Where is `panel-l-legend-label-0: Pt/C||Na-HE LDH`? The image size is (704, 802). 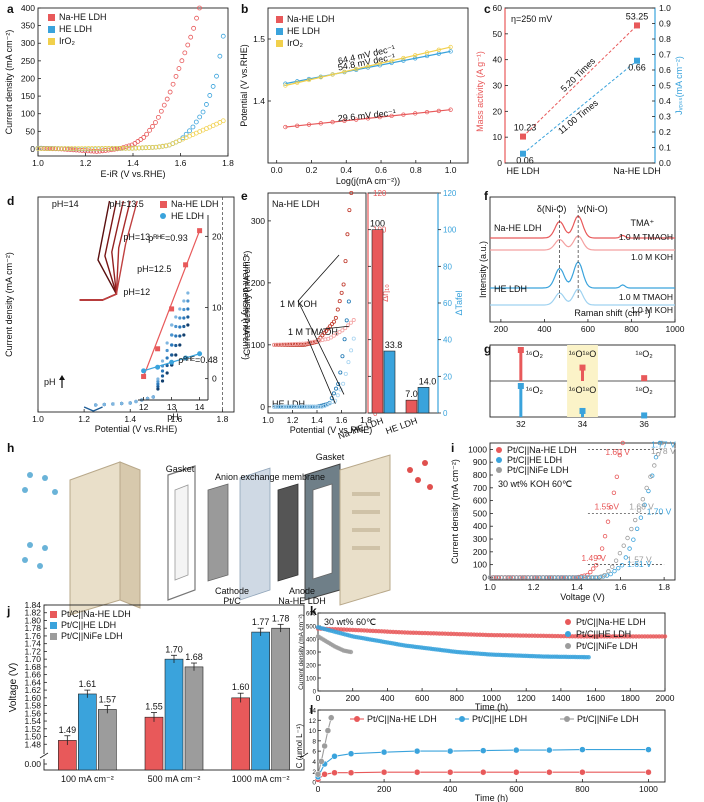 panel-l-legend-label-0: Pt/C||Na-HE LDH is located at coordinates (402, 719).